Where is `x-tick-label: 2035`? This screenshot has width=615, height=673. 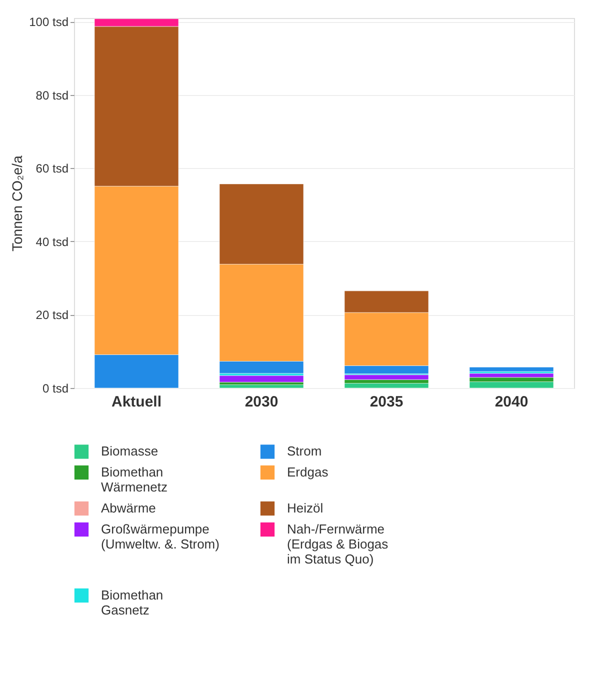 x-tick-label: 2035 is located at coordinates (387, 402).